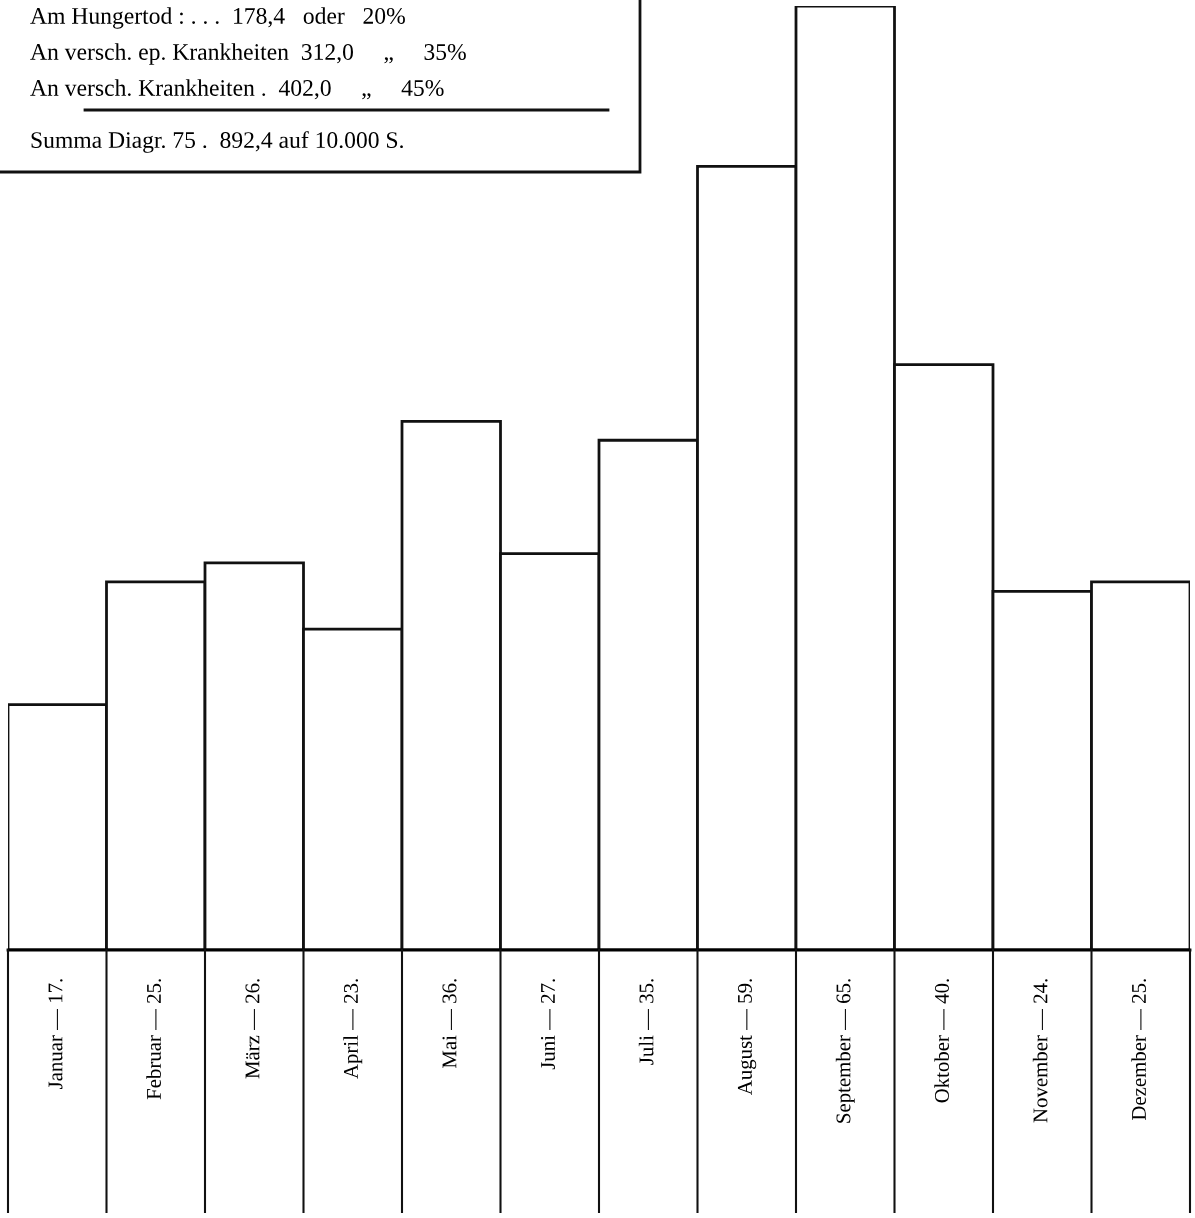 This screenshot has width=1195, height=1218. What do you see at coordinates (646, 1022) in the screenshot?
I see `x-tick-label: Juli — 35.` at bounding box center [646, 1022].